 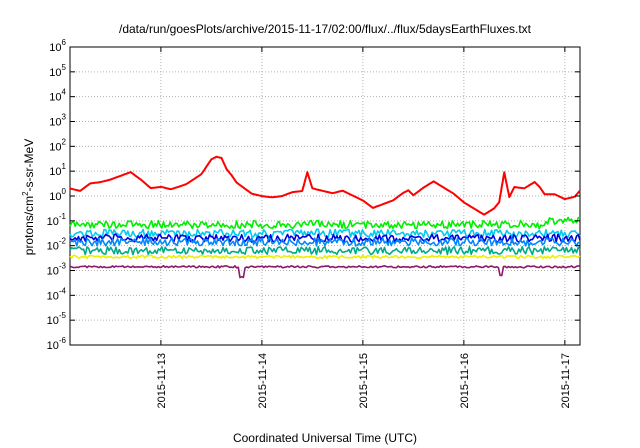 What do you see at coordinates (57, 195) in the screenshot?
I see `y-tick-label: 10⁰` at bounding box center [57, 195].